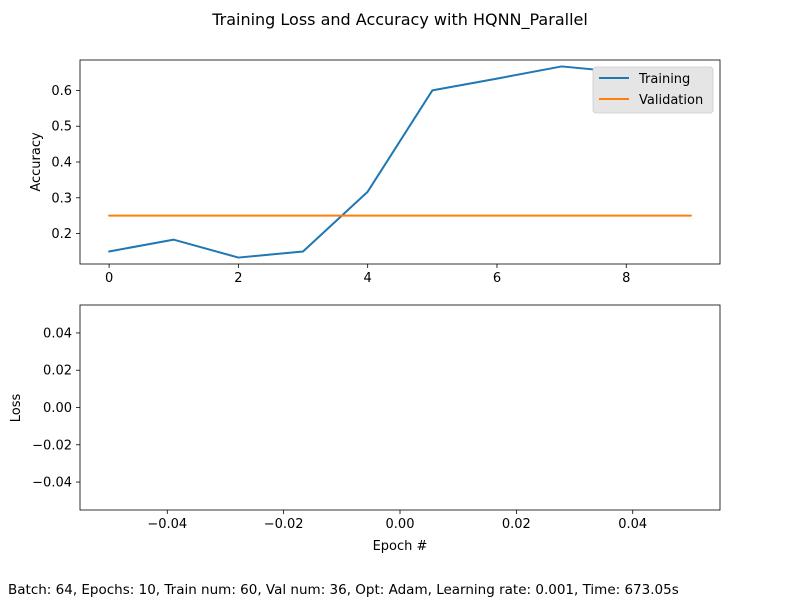 The width and height of the screenshot is (800, 600). I want to click on loss-x-tick-label: 0.00, so click(400, 524).